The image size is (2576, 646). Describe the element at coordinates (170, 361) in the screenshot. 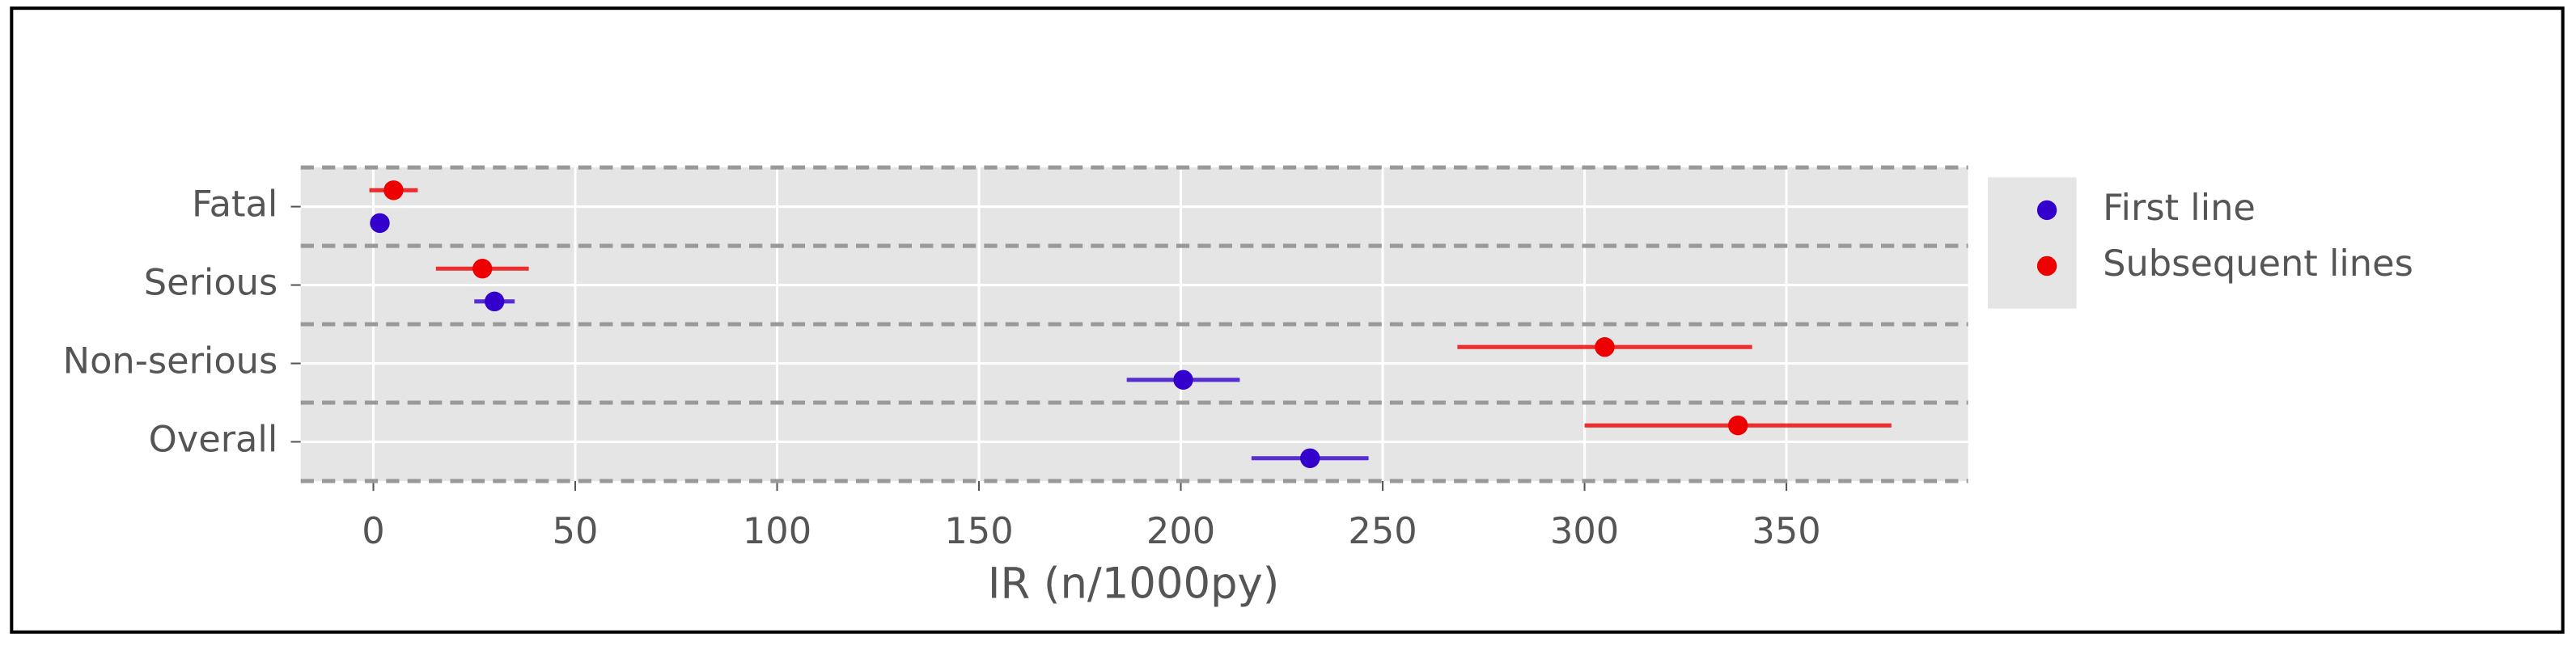

I see `y-tick-label: Non-serious` at that location.